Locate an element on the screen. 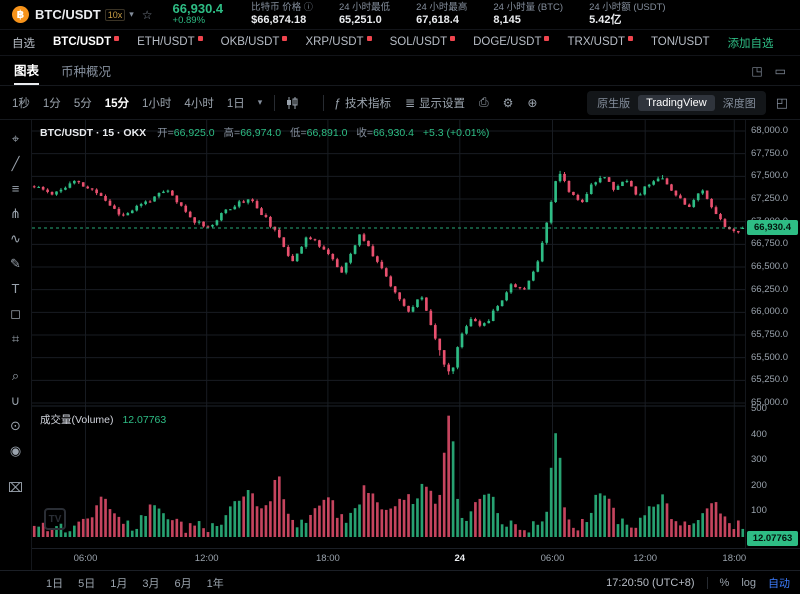  pair-tab-ton-usdt: TON/USDT is located at coordinates (680, 42).